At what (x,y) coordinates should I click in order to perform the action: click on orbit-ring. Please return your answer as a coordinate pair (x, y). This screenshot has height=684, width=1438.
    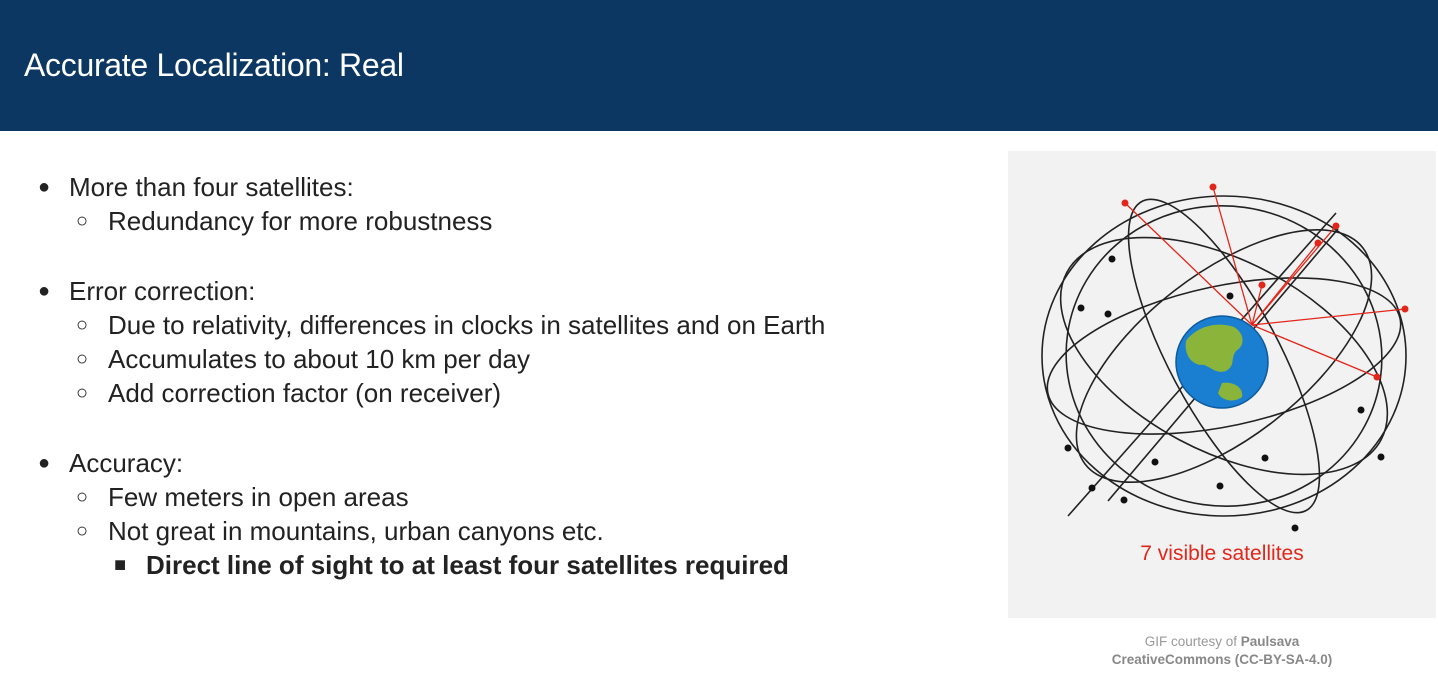
    Looking at the image, I should click on (1224, 356).